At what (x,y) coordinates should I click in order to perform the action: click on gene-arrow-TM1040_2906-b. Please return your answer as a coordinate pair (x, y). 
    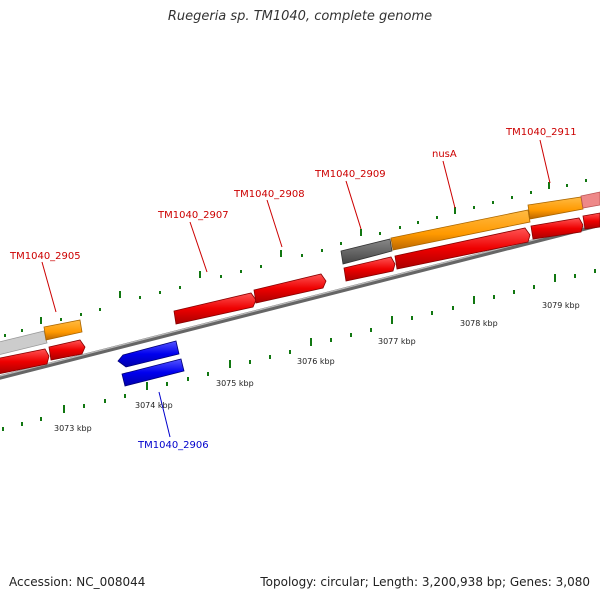
    Looking at the image, I should click on (153, 372).